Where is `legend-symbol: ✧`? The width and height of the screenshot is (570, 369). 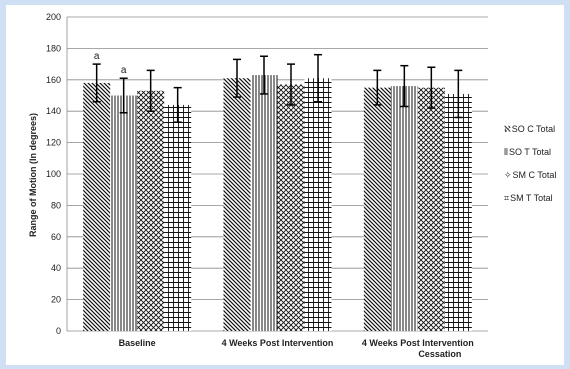 legend-symbol: ✧ is located at coordinates (508, 175).